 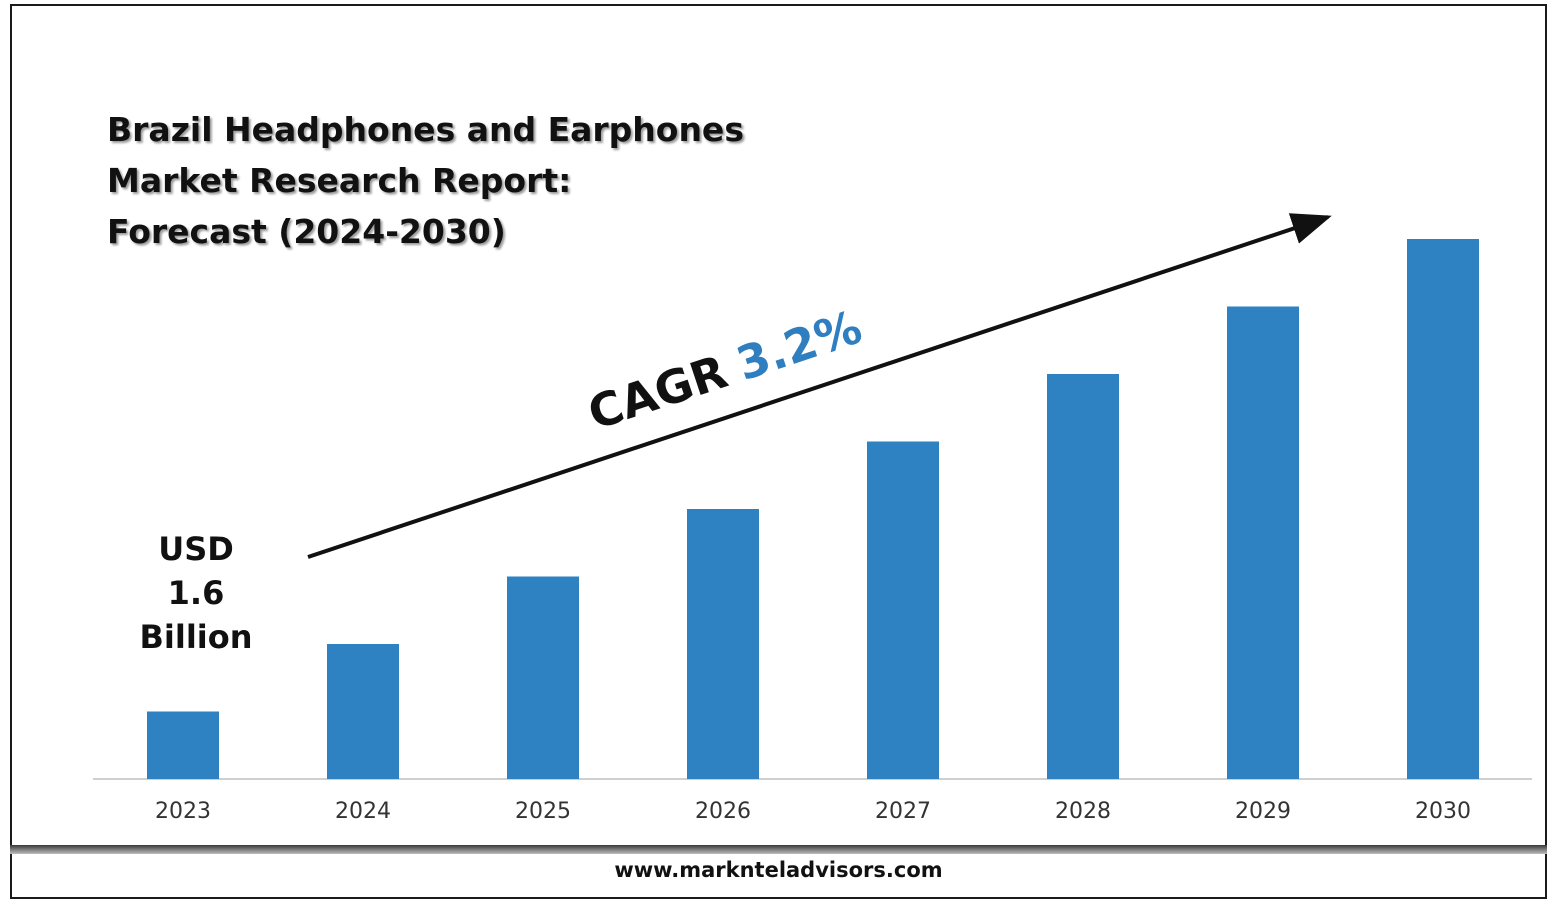 I want to click on start-value-line-2: 1.6, so click(x=196, y=593).